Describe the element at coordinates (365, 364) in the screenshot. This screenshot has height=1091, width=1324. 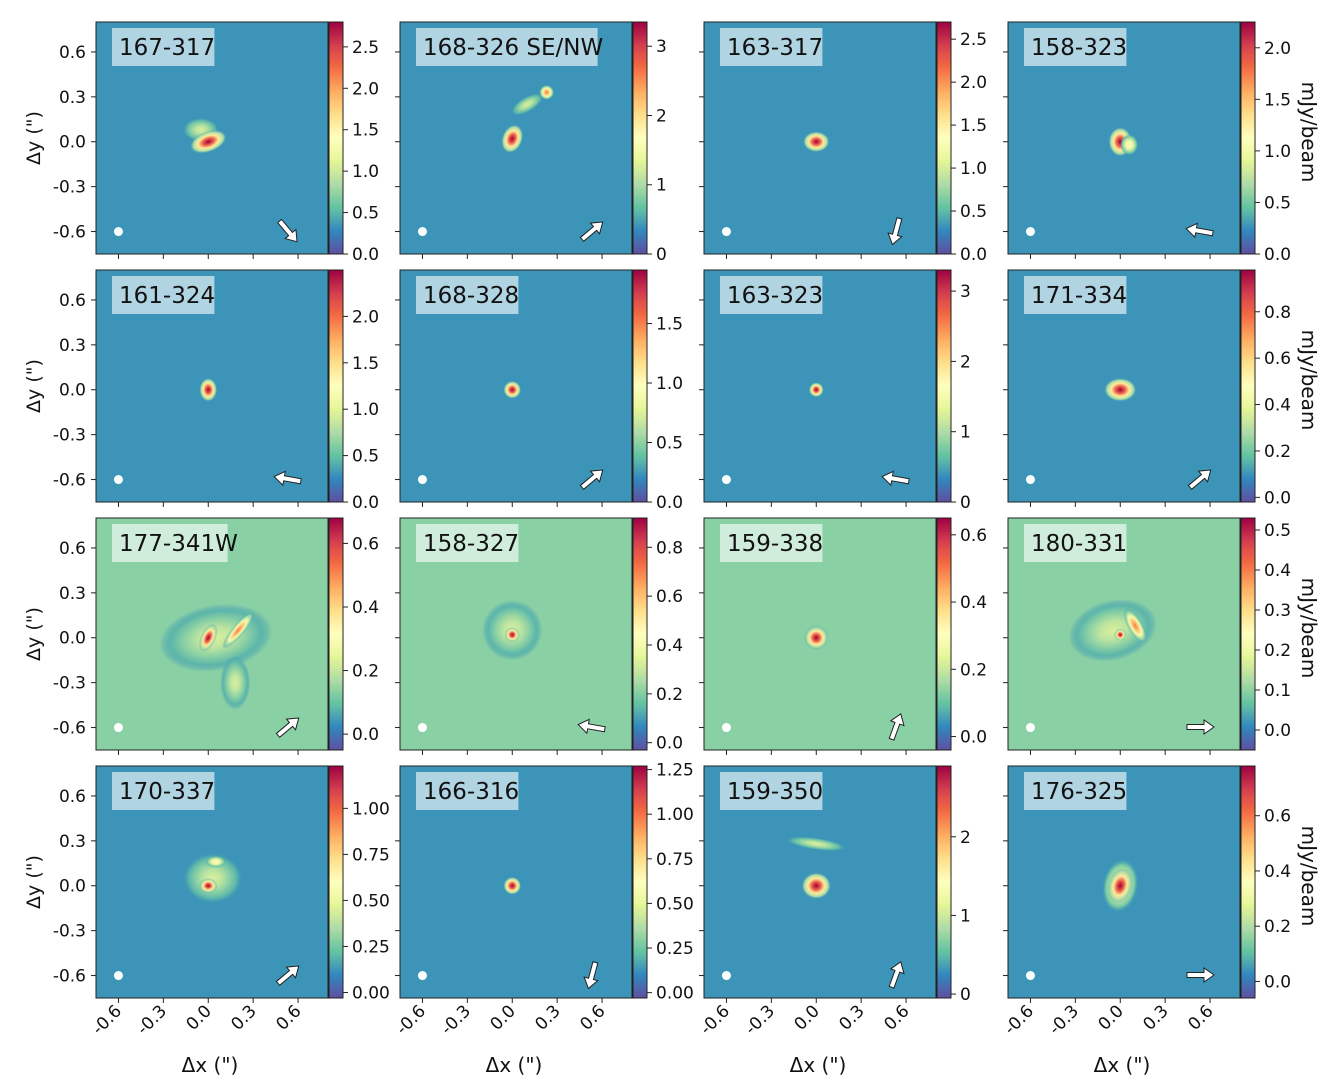
I see `colorbar-tick-label: 1.5` at that location.